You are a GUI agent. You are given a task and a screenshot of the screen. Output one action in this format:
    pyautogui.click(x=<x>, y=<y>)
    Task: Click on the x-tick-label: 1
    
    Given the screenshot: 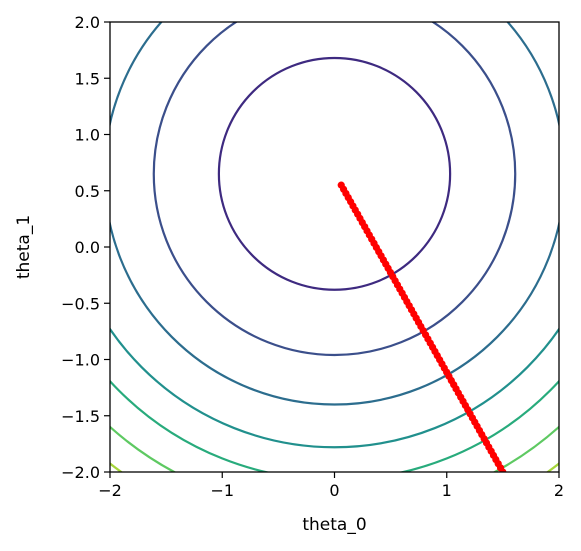 What is the action you would take?
    pyautogui.click(x=447, y=490)
    